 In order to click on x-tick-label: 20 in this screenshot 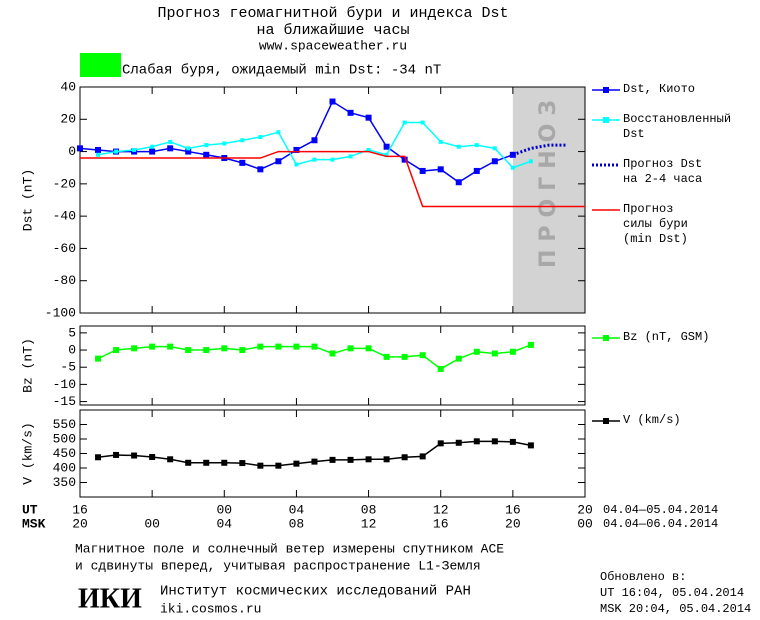, I will do `click(80, 523)`.